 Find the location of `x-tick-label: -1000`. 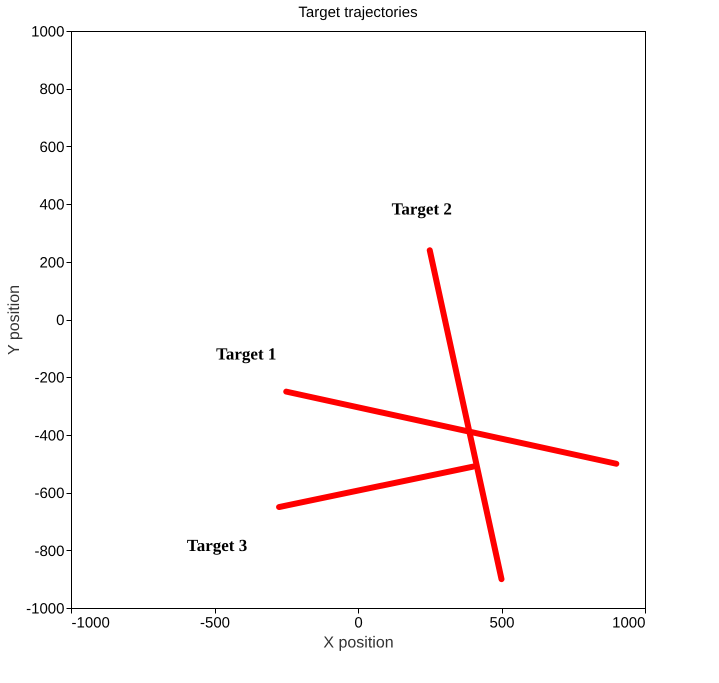

x-tick-label: -1000 is located at coordinates (91, 623).